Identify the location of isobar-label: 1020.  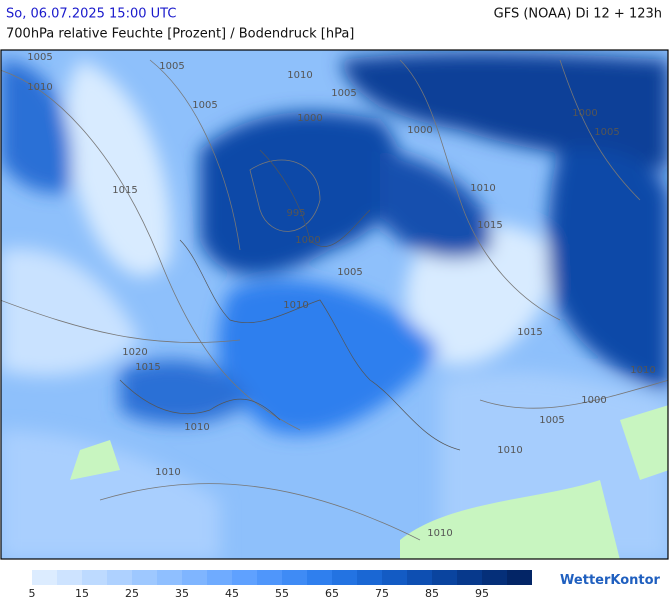
(134, 352).